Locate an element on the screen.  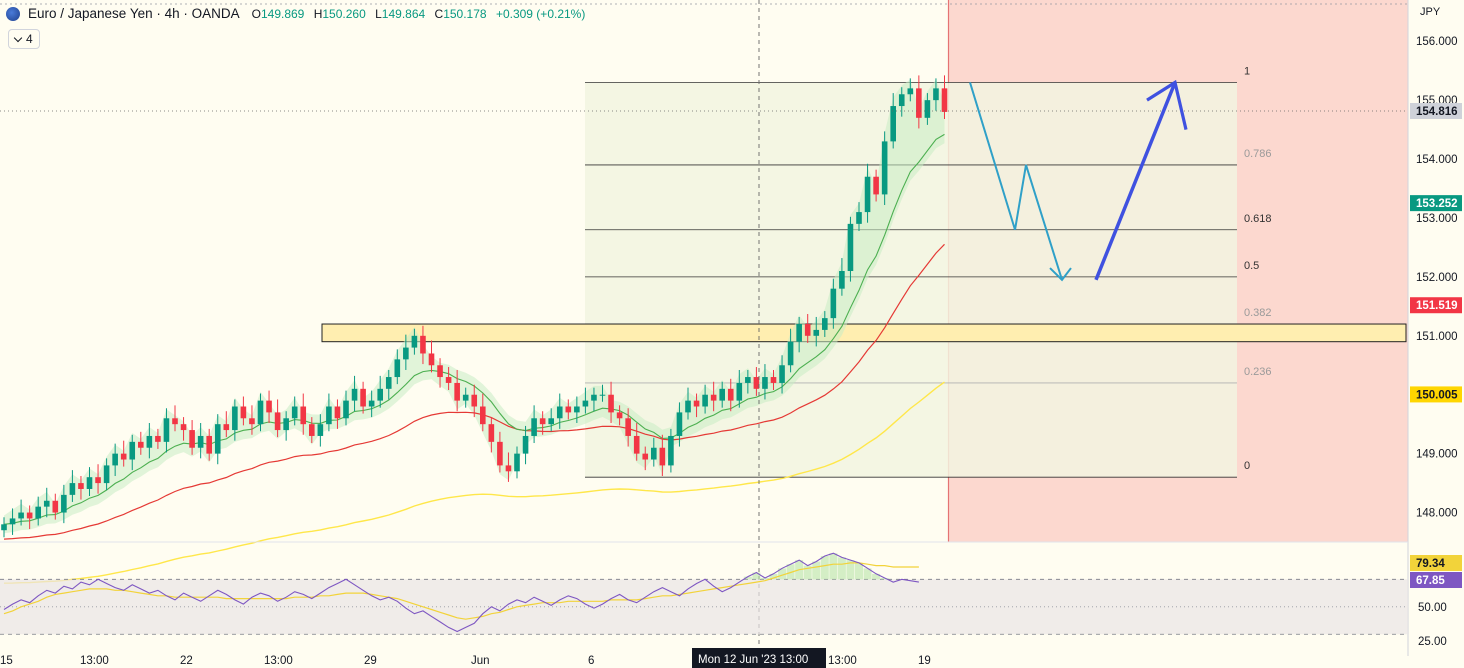
ohlc-low-key: L is located at coordinates (378, 13).